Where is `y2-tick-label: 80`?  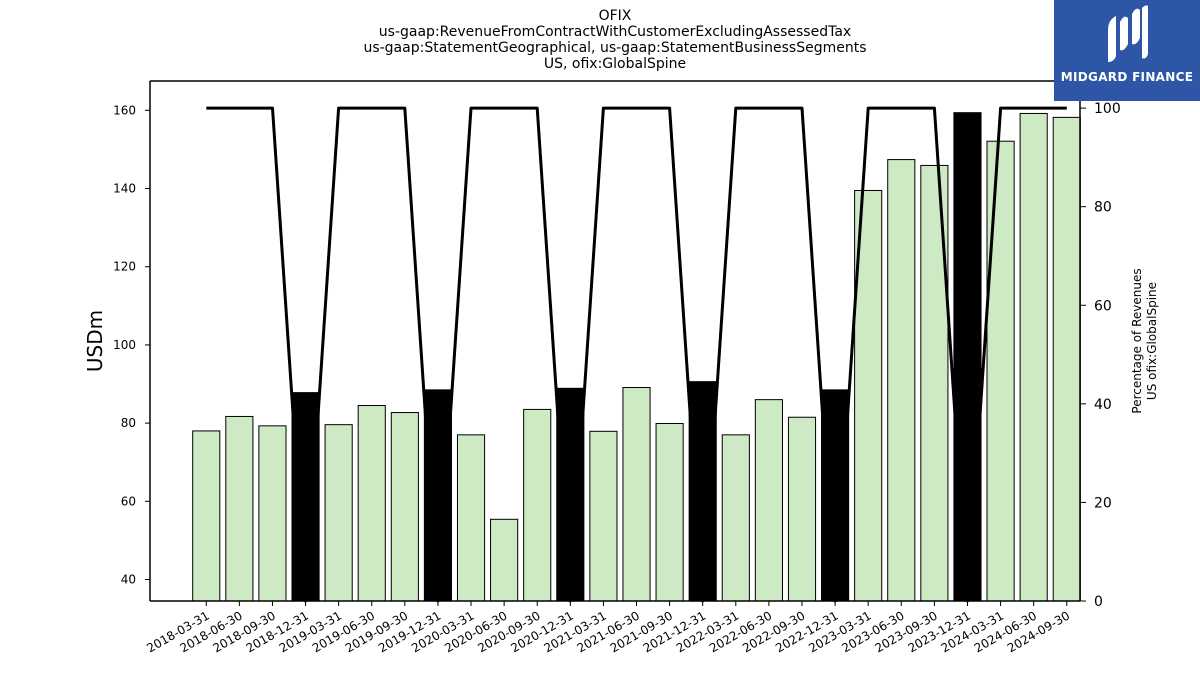 y2-tick-label: 80 is located at coordinates (1103, 208).